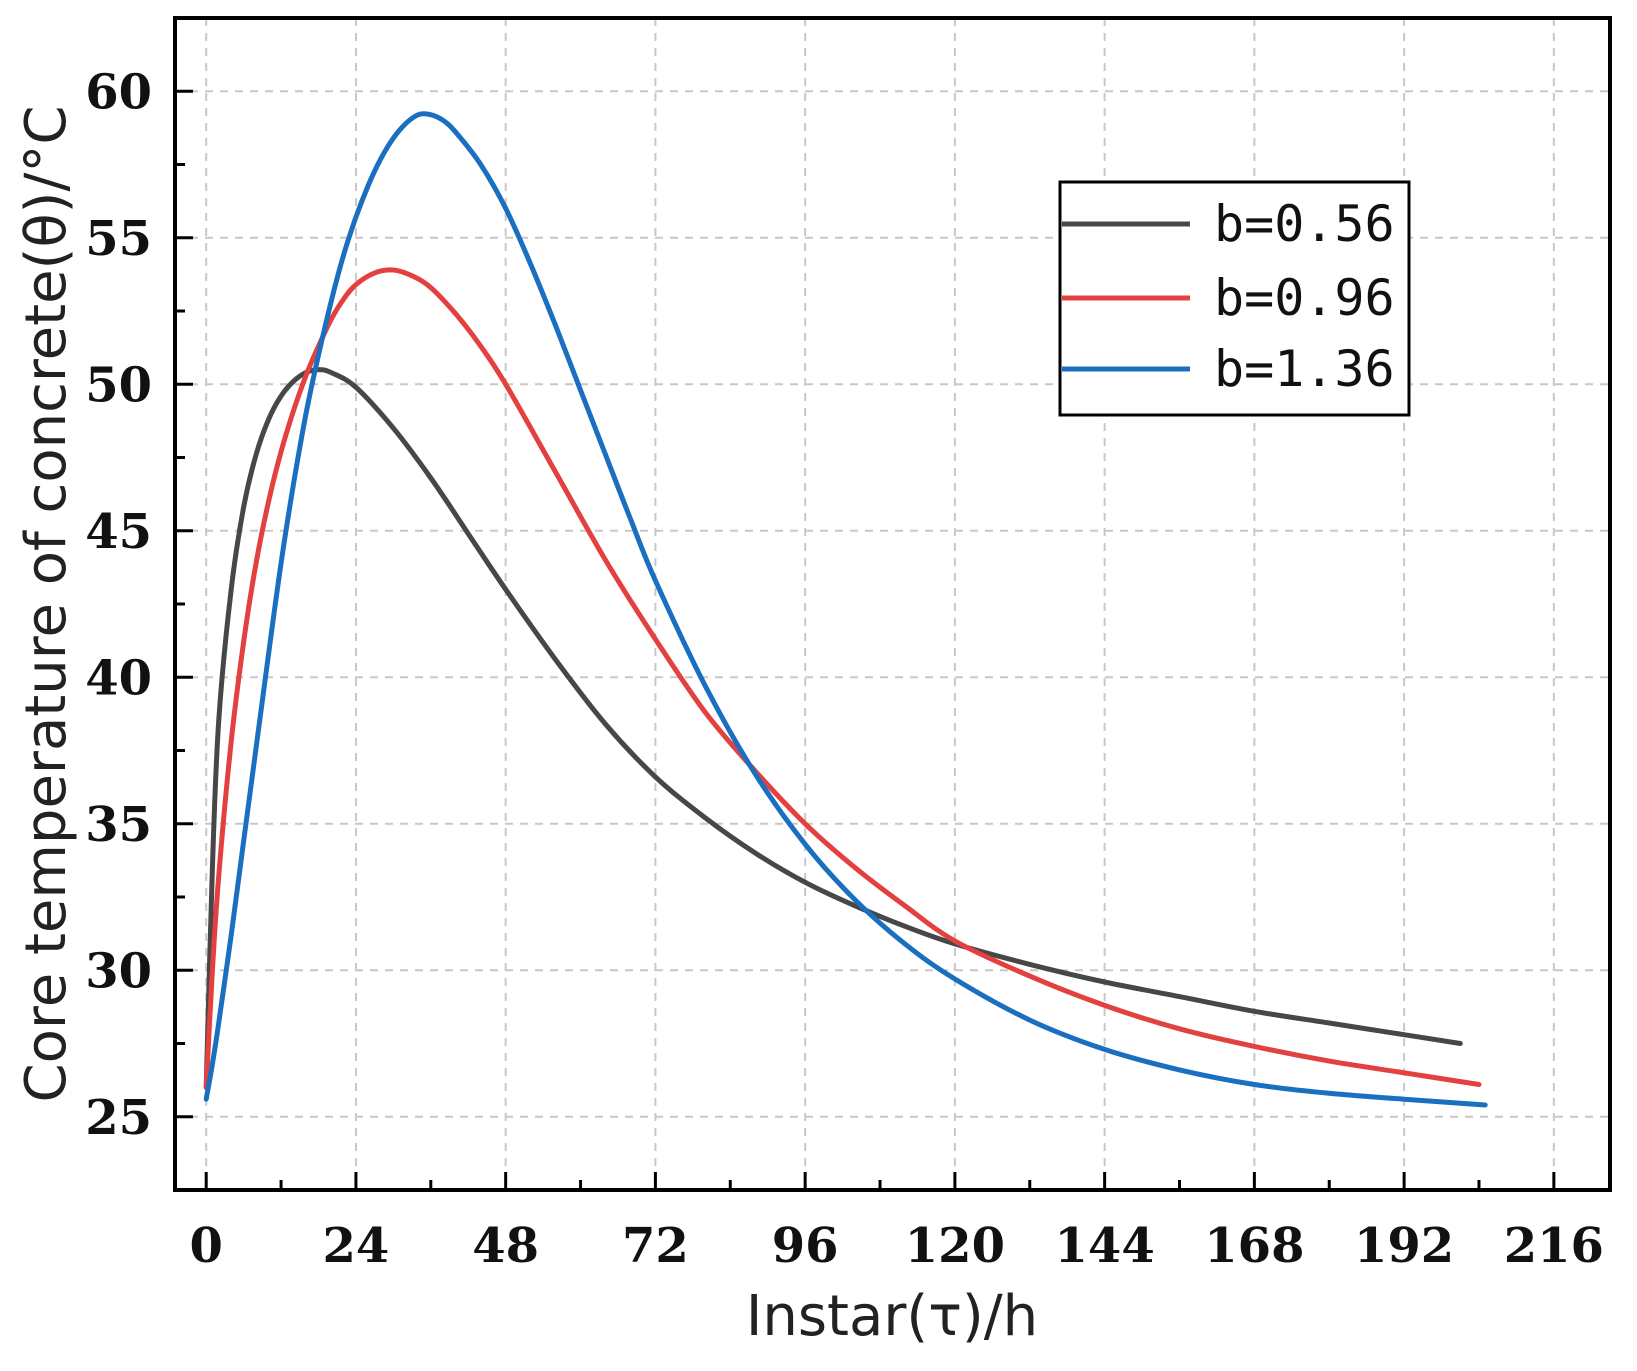 The image size is (1637, 1371). Describe the element at coordinates (118, 825) in the screenshot. I see `y-tick-label: 35` at that location.